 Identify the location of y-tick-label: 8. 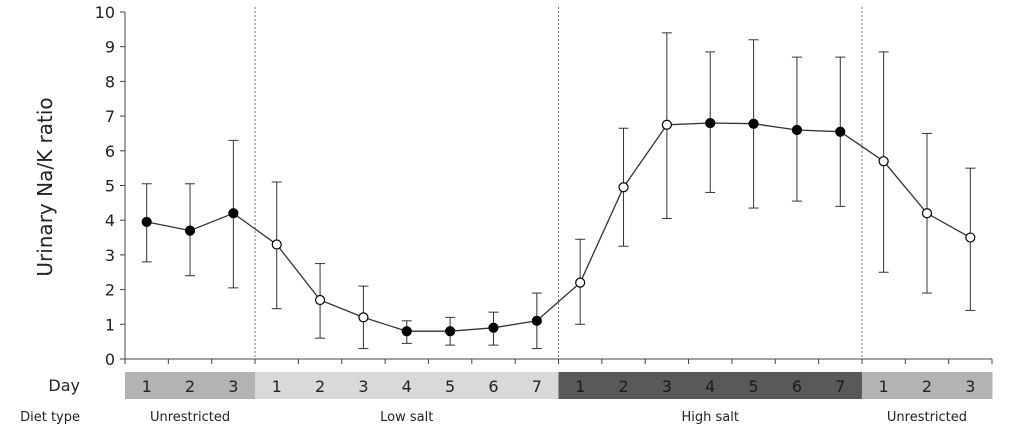
(110, 81).